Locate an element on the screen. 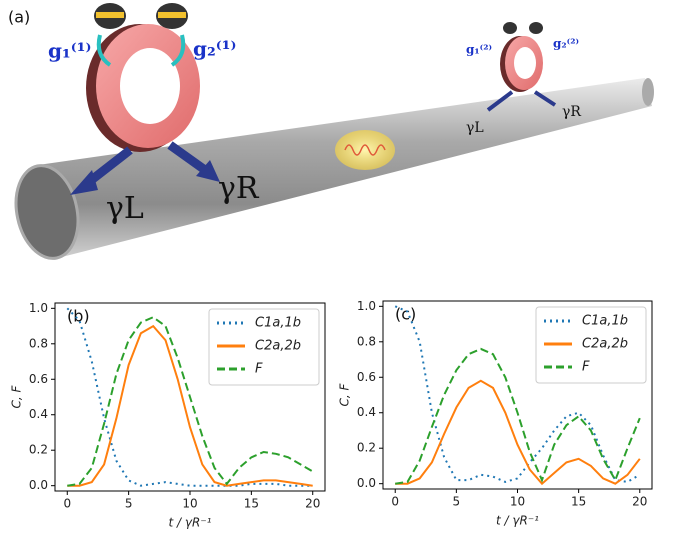 The width and height of the screenshot is (678, 538). photon is located at coordinates (365, 150).